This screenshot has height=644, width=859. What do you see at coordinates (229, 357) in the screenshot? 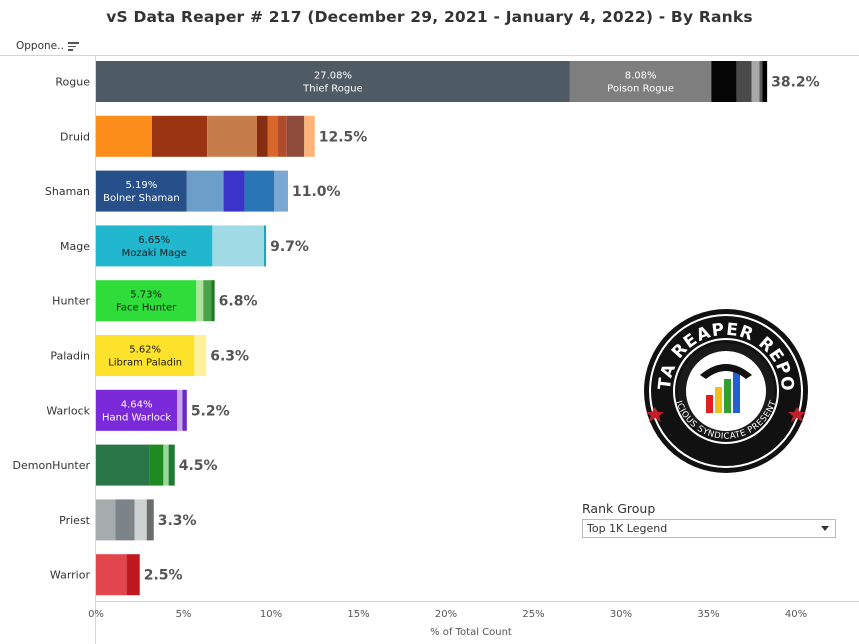
I see `total-label: 6.3%` at bounding box center [229, 357].